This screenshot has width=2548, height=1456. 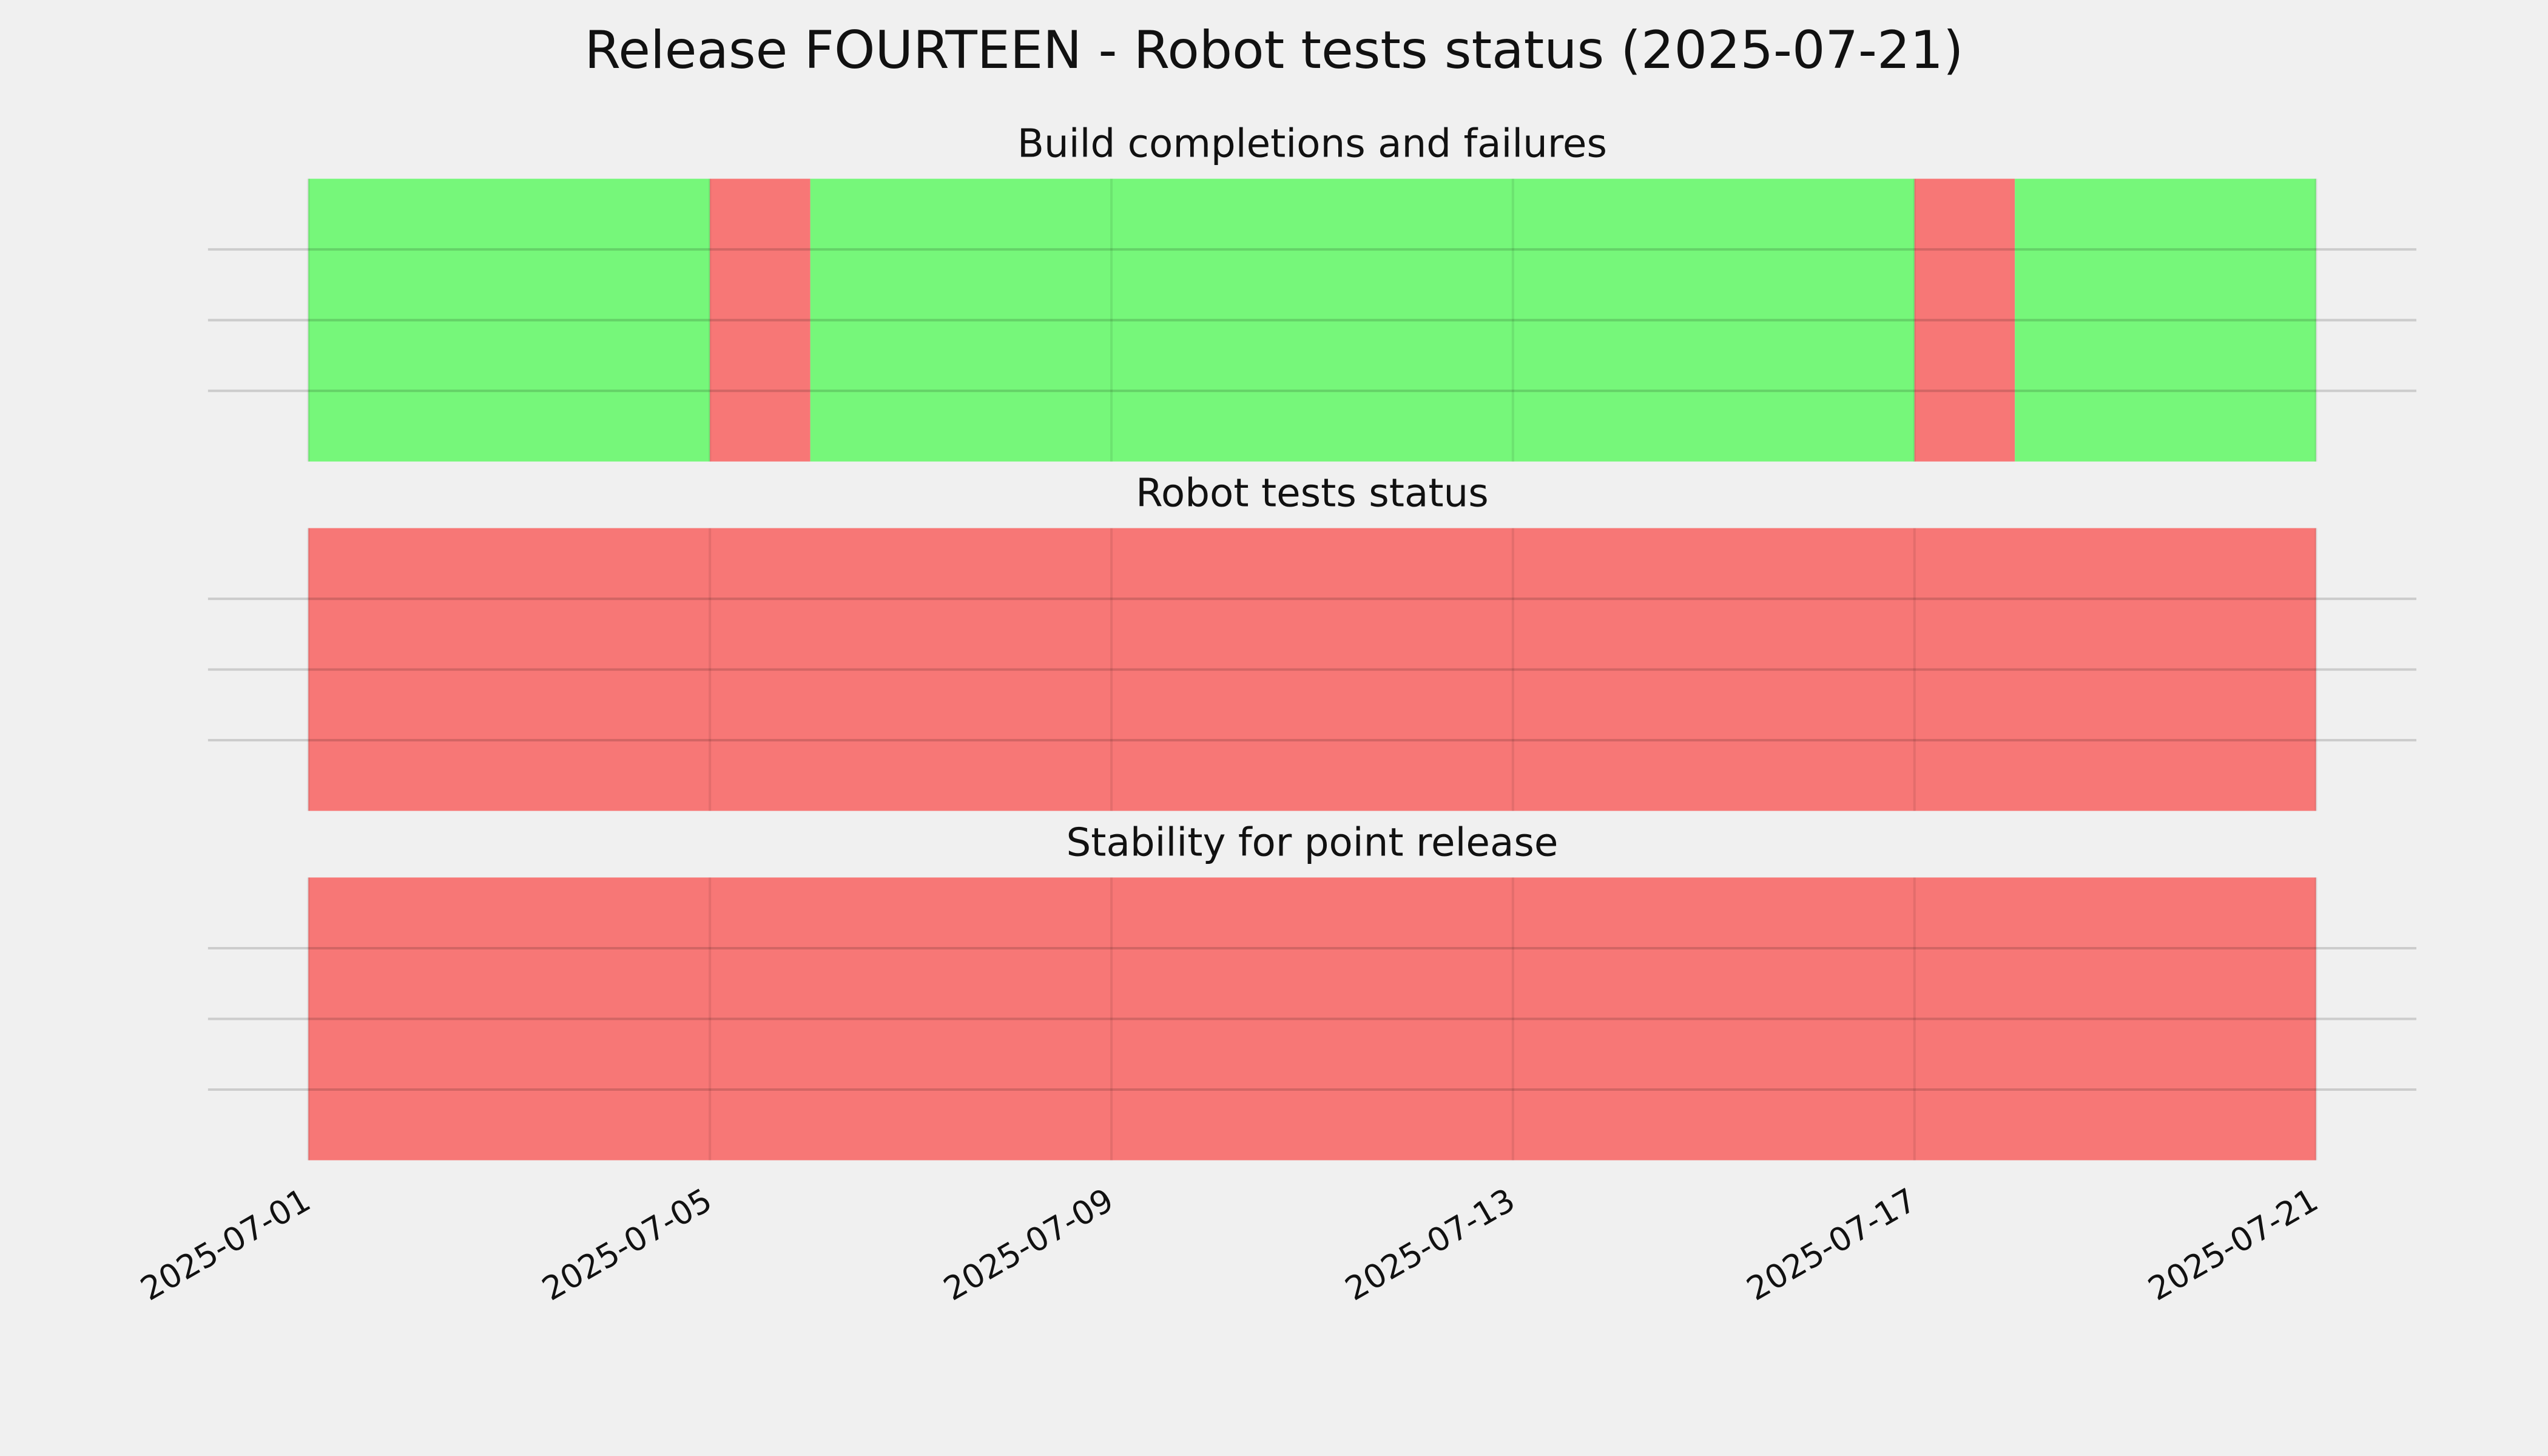 I want to click on panel-title: Stability for point release, so click(x=1313, y=842).